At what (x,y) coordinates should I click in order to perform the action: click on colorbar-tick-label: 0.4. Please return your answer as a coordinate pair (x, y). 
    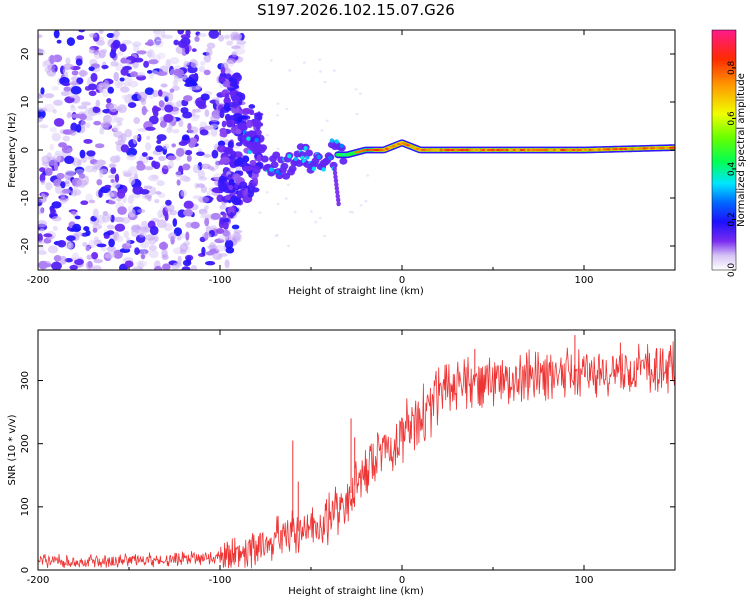
    Looking at the image, I should click on (732, 169).